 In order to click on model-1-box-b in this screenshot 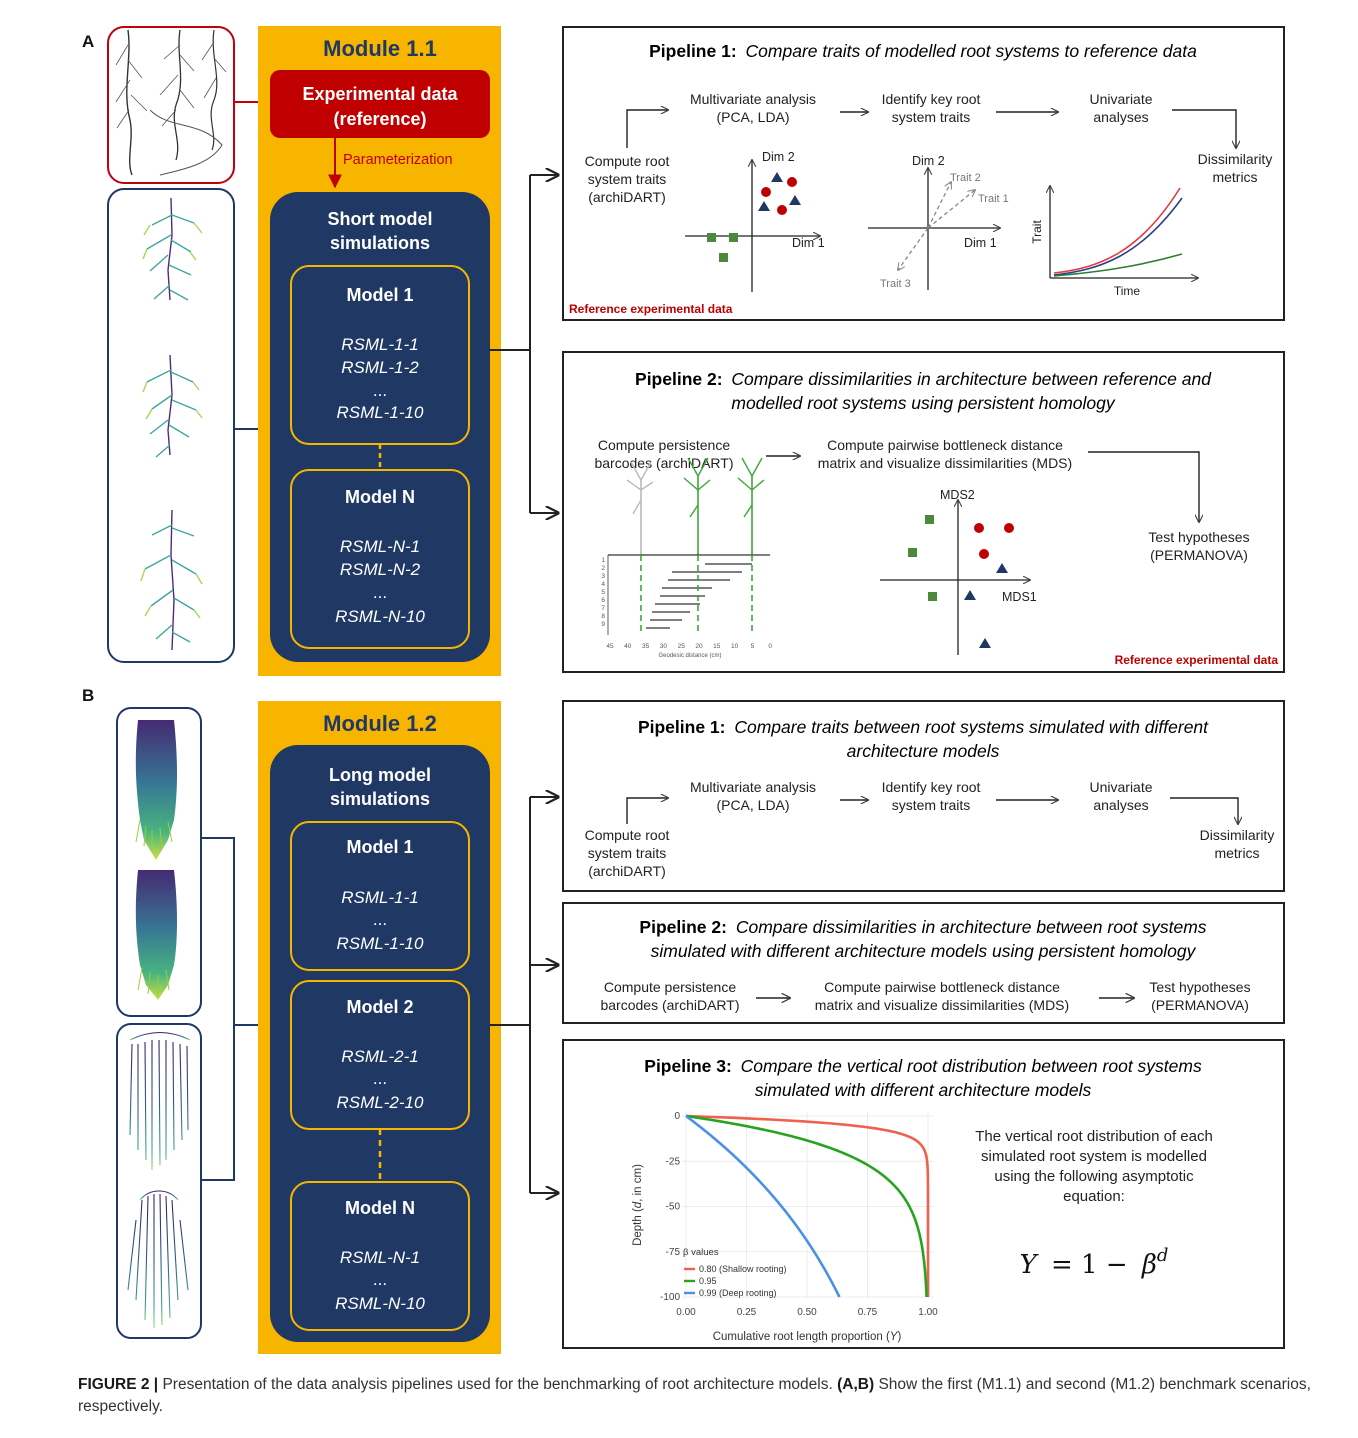, I will do `click(380, 896)`.